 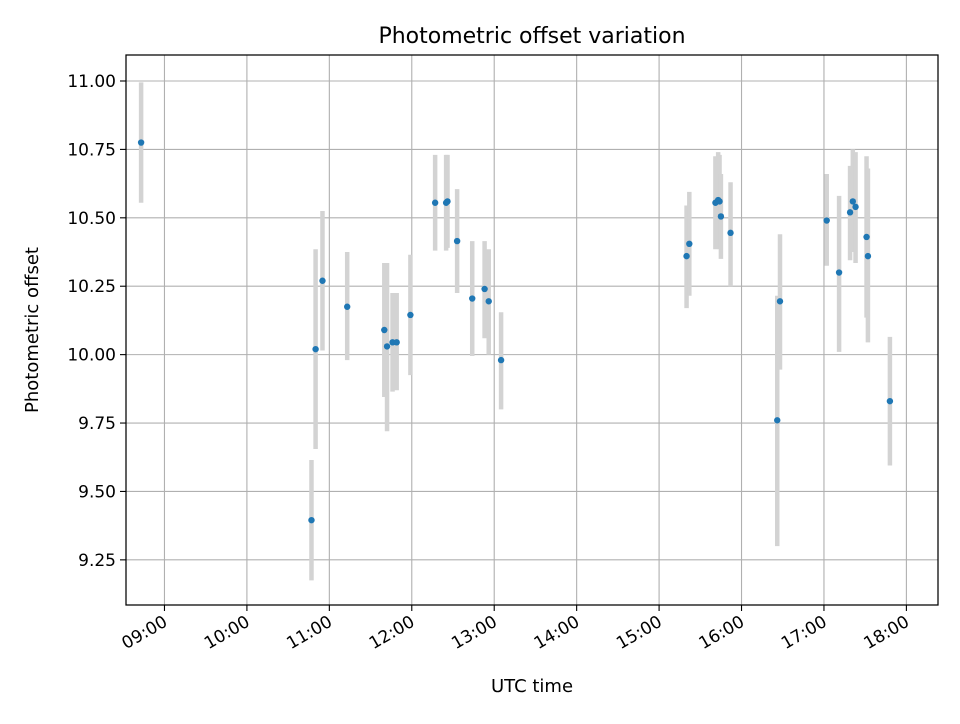 I want to click on y-tick-label: 10.75, so click(x=91, y=150).